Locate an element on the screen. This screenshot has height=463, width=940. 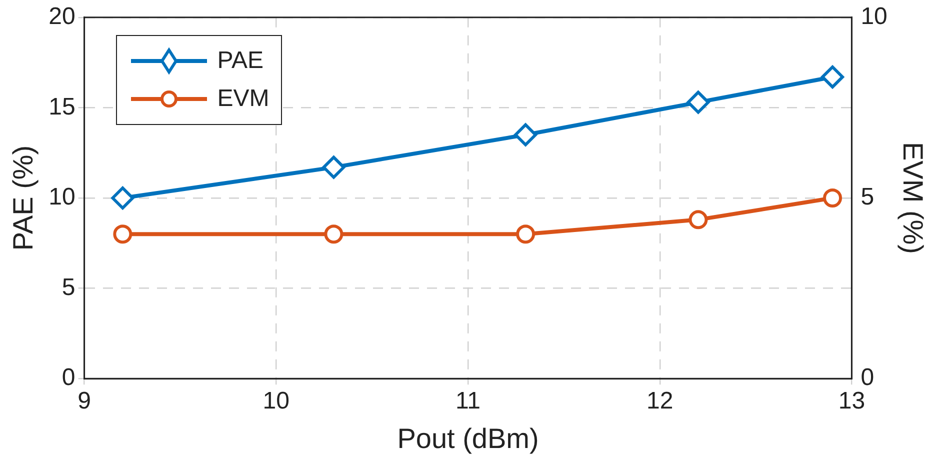
y2-tick-label: 5 is located at coordinates (867, 197).